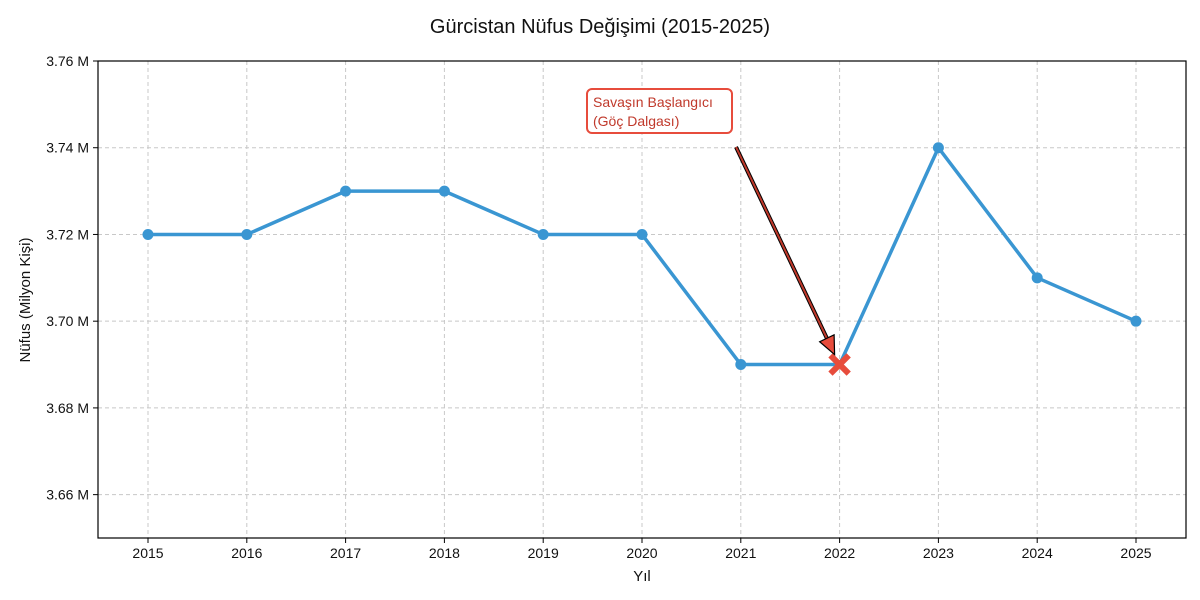 The width and height of the screenshot is (1200, 600). Describe the element at coordinates (345, 553) in the screenshot. I see `x-tick-label: 2017` at that location.